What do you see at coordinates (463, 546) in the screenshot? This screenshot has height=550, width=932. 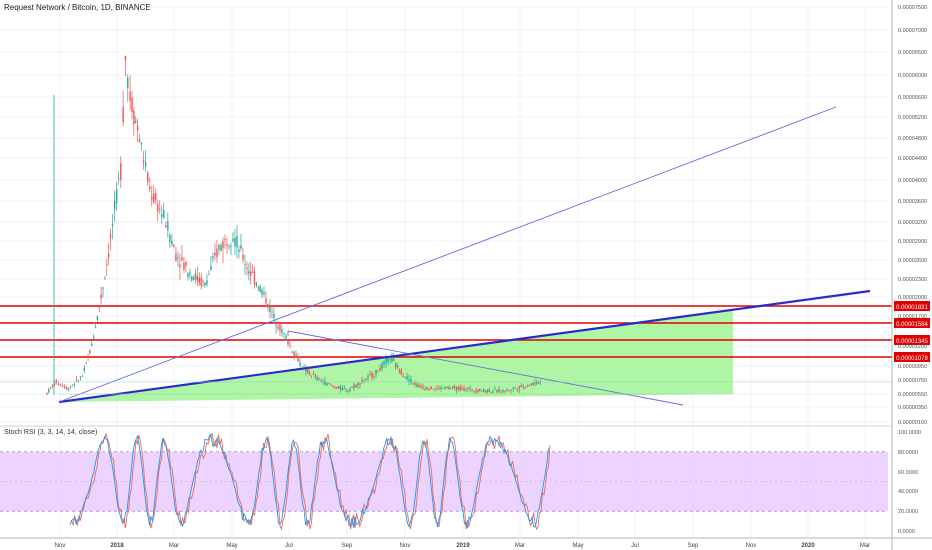 I see `time-tick-label: 2019` at bounding box center [463, 546].